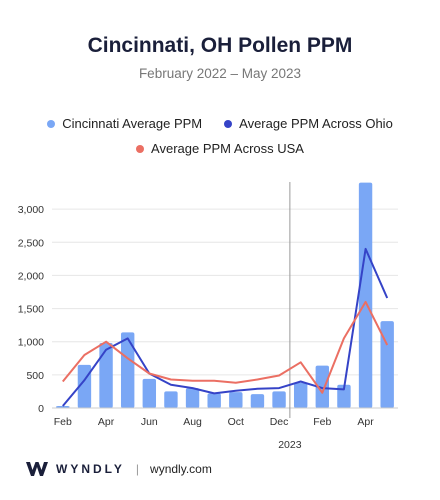 Image resolution: width=440 pixels, height=500 pixels. Describe the element at coordinates (35, 376) in the screenshot. I see `y-tick-label: 500` at that location.